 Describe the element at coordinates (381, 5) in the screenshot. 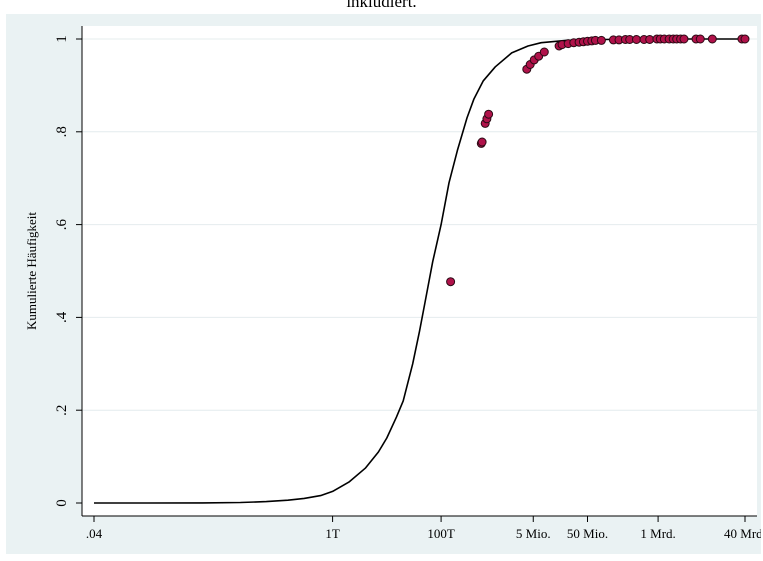

I see `chart-caption: inkludiert.` at that location.